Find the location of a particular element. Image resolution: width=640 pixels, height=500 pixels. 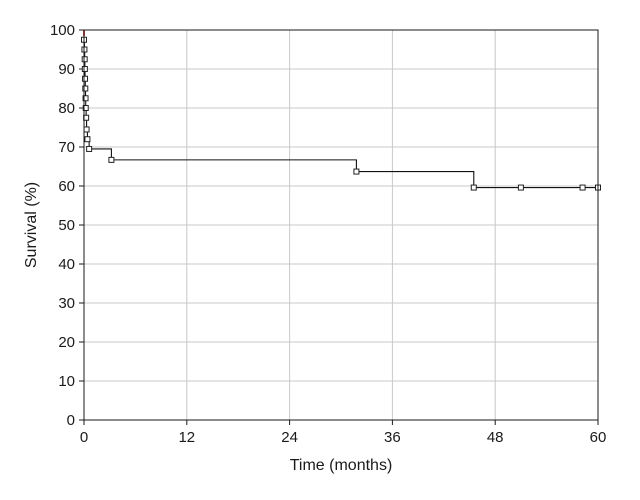

y-tick-label: 90 is located at coordinates (66, 69).